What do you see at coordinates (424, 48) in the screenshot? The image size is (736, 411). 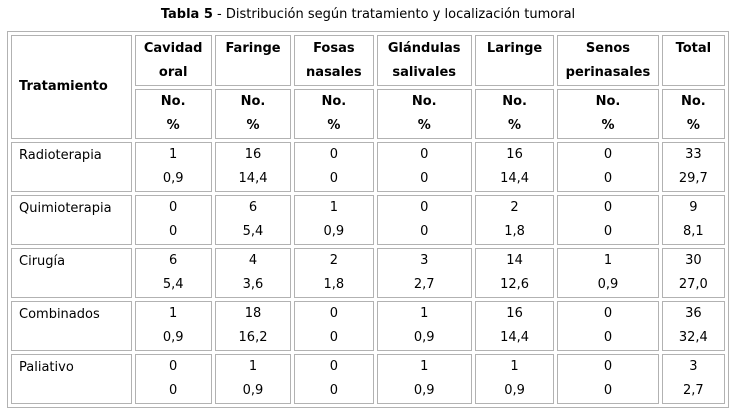 I see `column-header-line1: Glándulas` at bounding box center [424, 48].